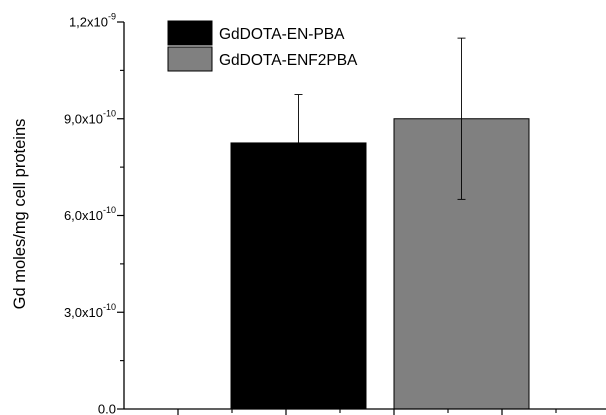  I want to click on legend-label-2: GdDOTA-ENF2PBA, so click(288, 60).